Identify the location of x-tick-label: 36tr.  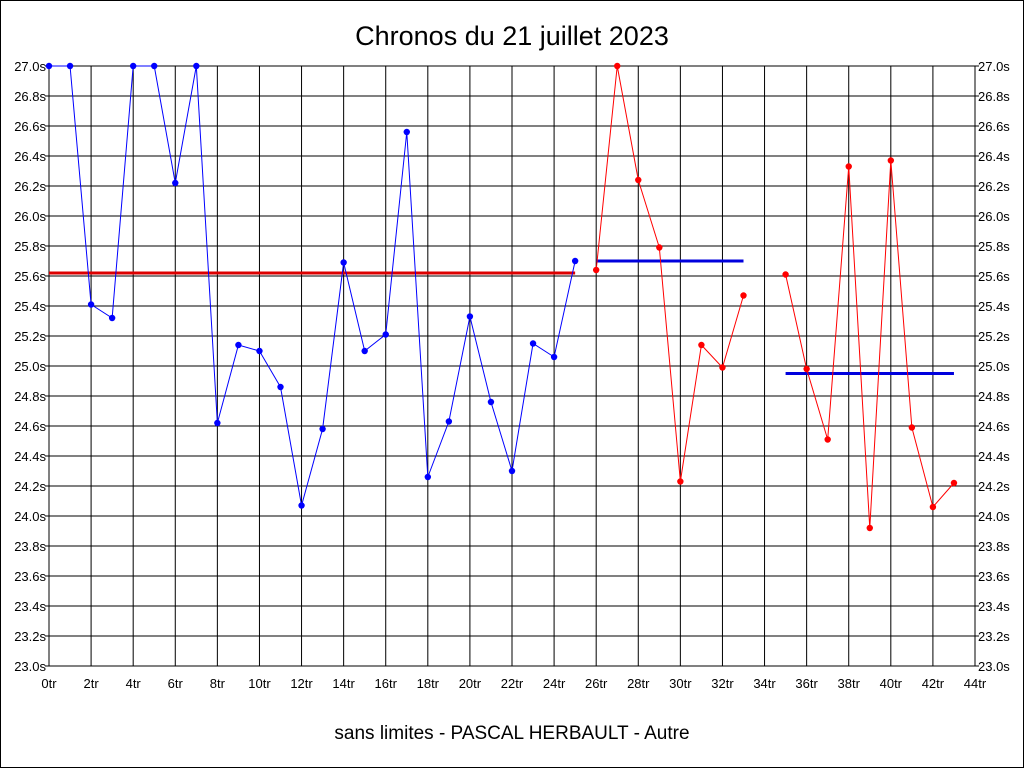
(806, 683).